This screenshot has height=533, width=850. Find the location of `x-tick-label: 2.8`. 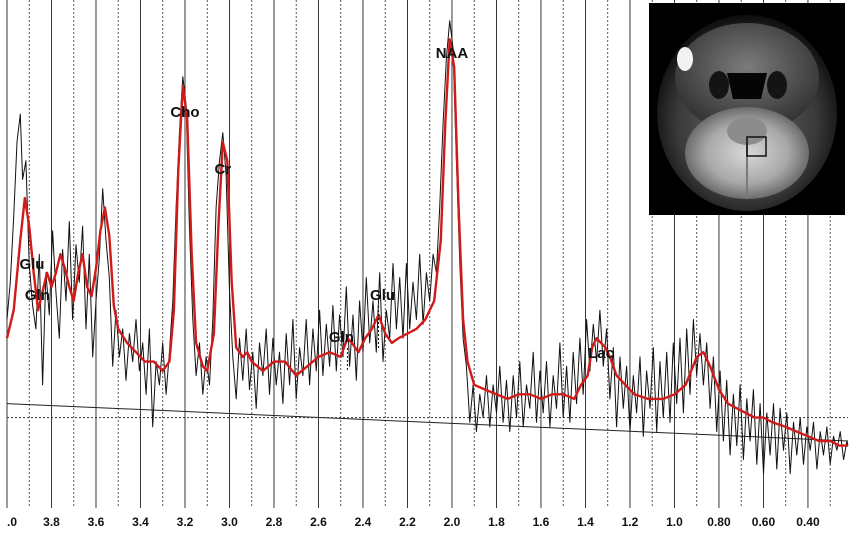

x-tick-label: 2.8 is located at coordinates (274, 522).